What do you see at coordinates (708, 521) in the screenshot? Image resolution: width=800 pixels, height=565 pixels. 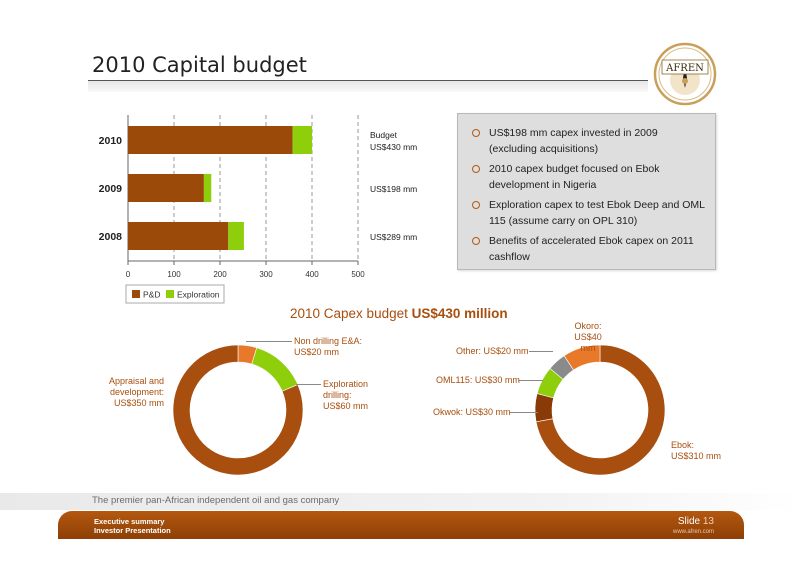 I see `slide-number-value: 13` at bounding box center [708, 521].